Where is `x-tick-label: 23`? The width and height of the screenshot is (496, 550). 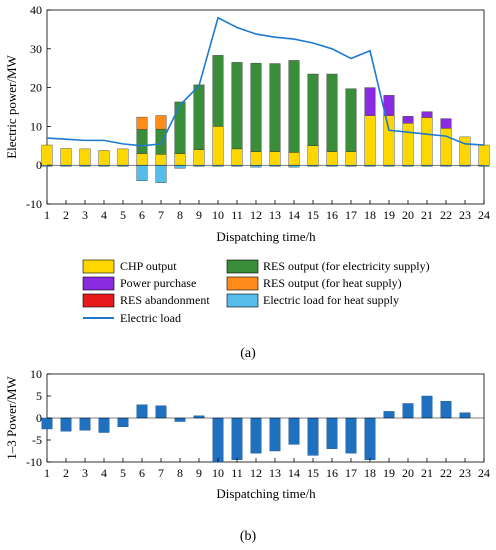 x-tick-label: 23 is located at coordinates (465, 473).